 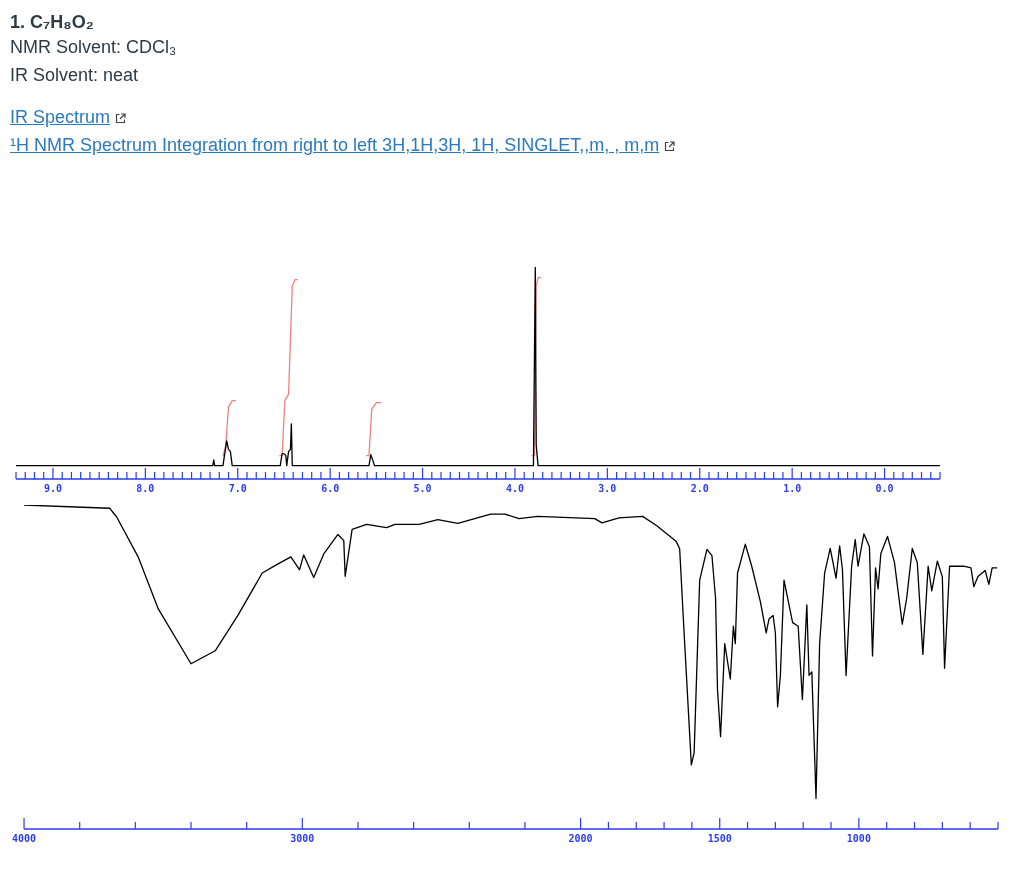 I want to click on x-tick-label: 8.0, so click(x=145, y=488).